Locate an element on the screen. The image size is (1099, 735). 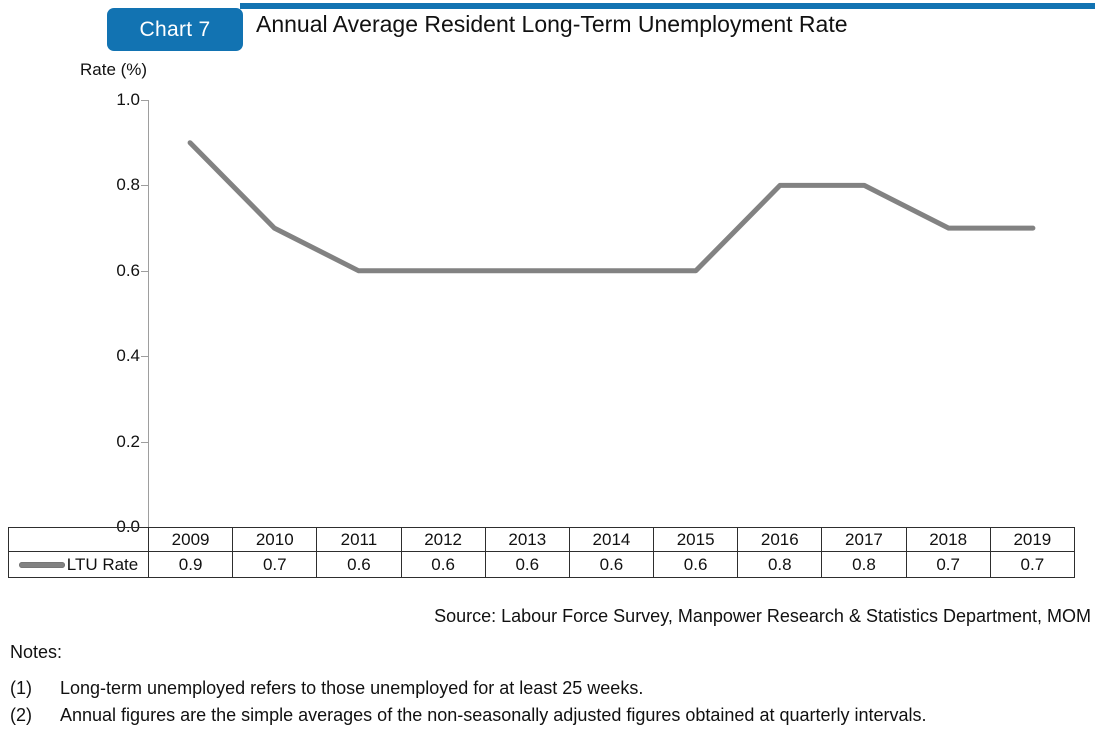
year-header-cell: 2018 is located at coordinates (948, 539).